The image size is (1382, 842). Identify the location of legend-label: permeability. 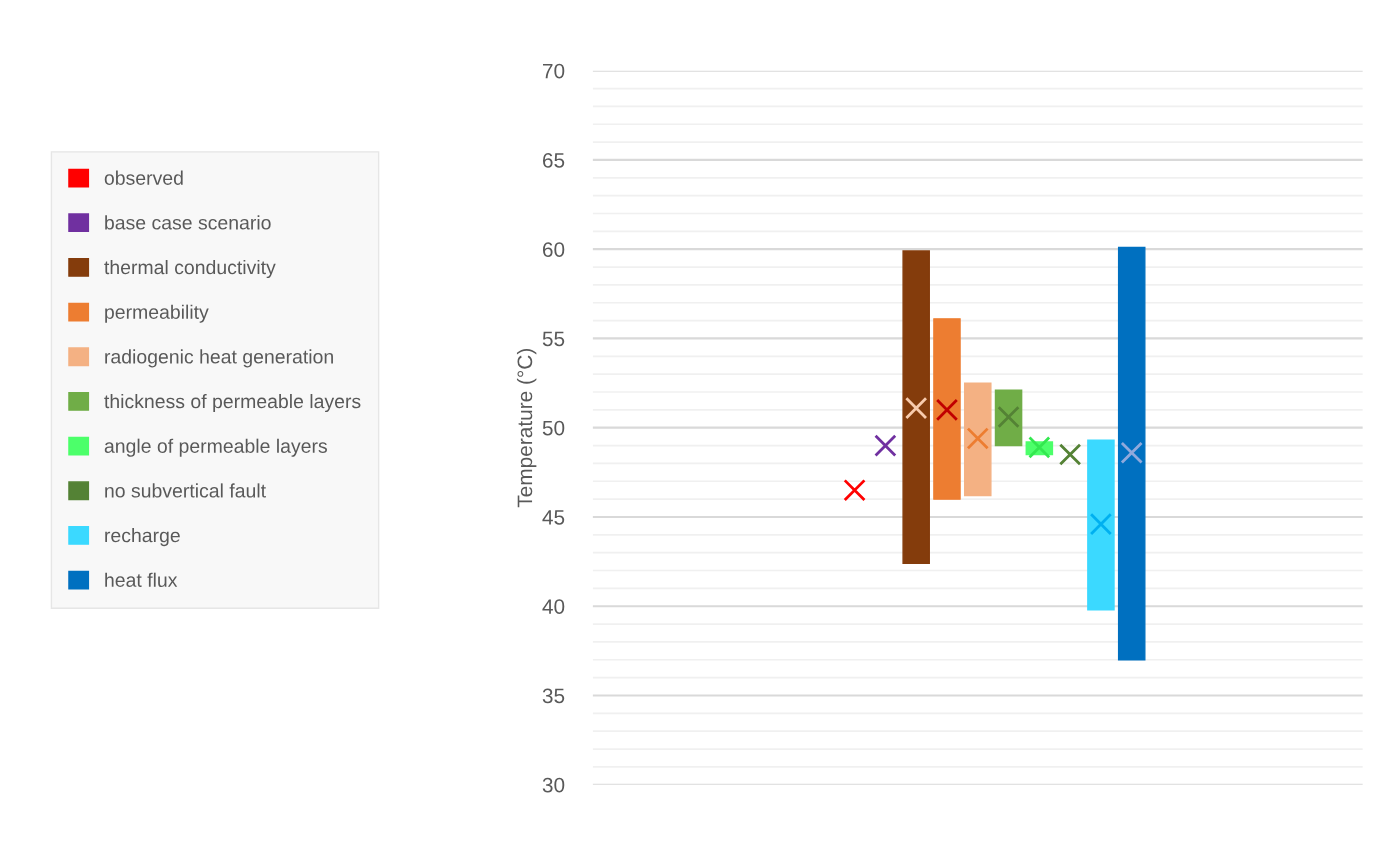
(157, 313).